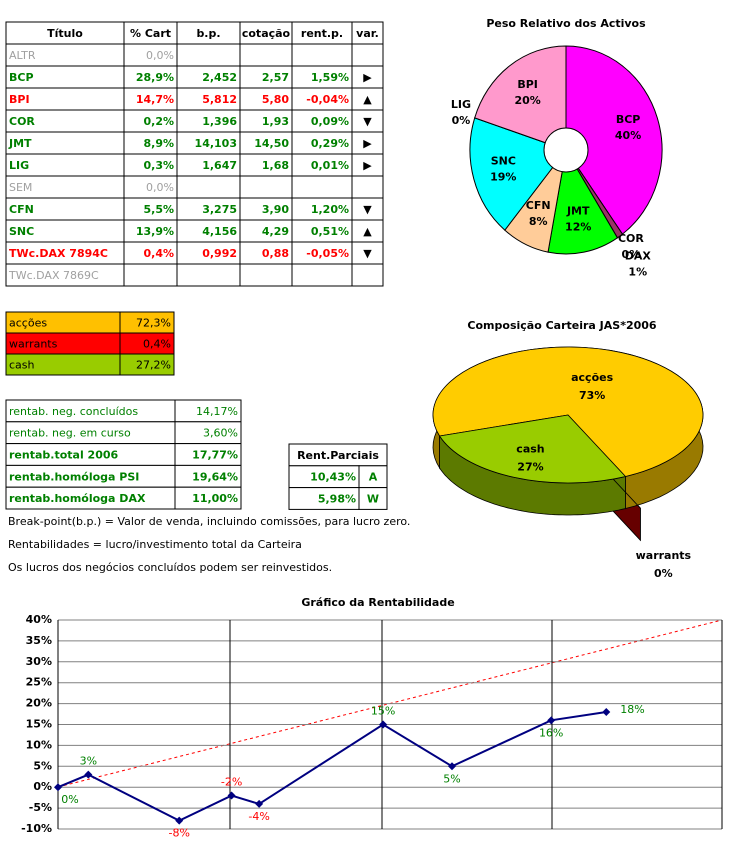  Describe the element at coordinates (158, 121) in the screenshot. I see `table-cell-text: 0,2%` at that location.